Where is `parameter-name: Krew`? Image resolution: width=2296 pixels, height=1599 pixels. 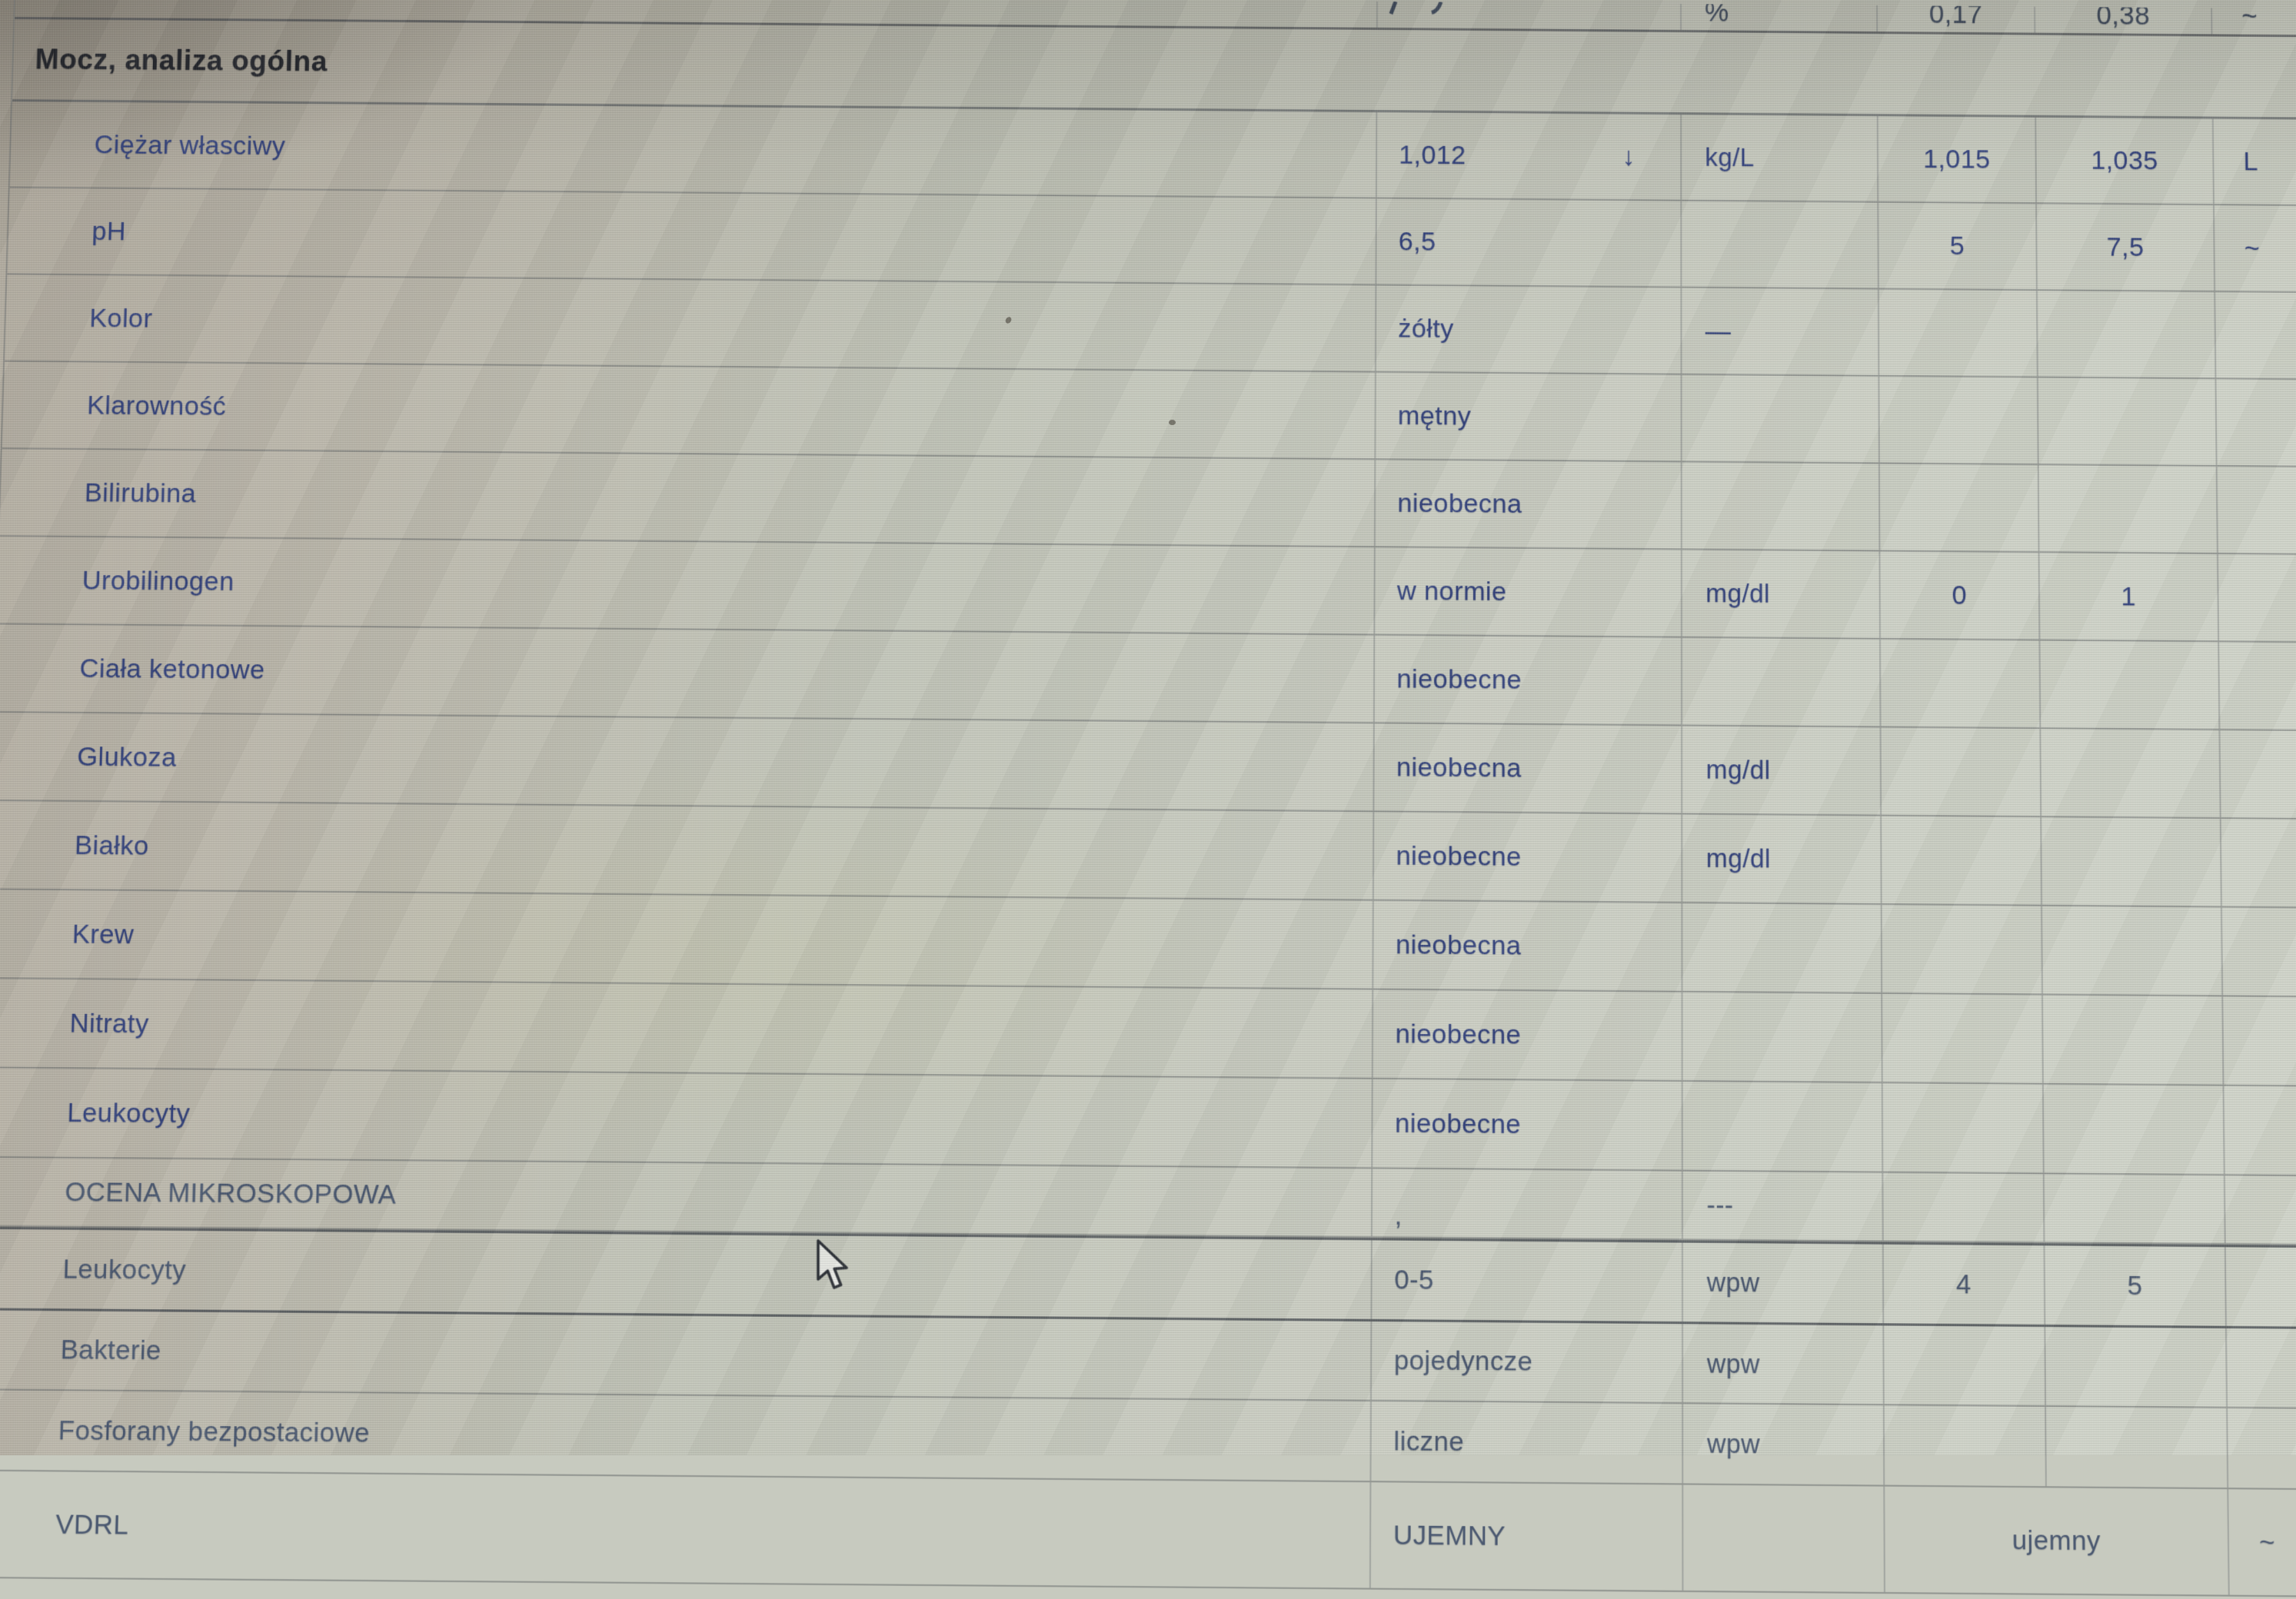 parameter-name: Krew is located at coordinates (687, 939).